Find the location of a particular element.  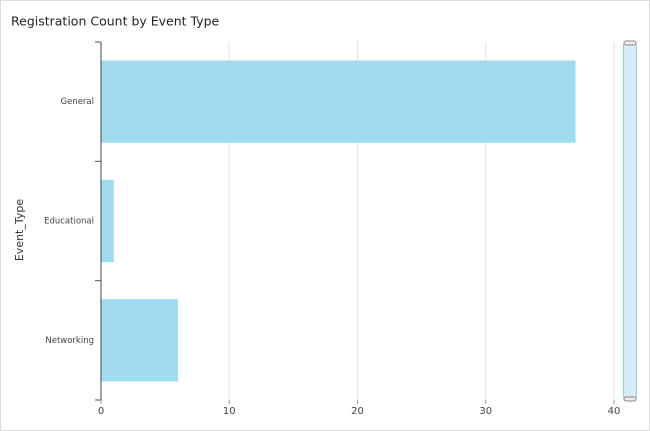

x-tick-label: 0 is located at coordinates (101, 411).